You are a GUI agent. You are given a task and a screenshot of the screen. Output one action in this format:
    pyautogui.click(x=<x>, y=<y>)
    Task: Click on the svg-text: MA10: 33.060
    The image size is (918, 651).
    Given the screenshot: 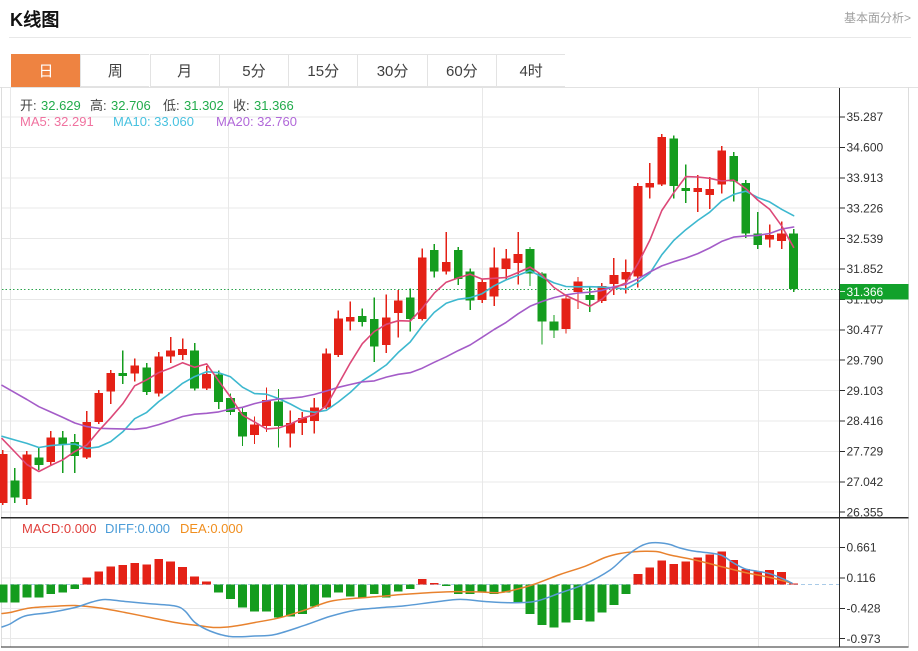 What is the action you would take?
    pyautogui.click(x=153, y=121)
    